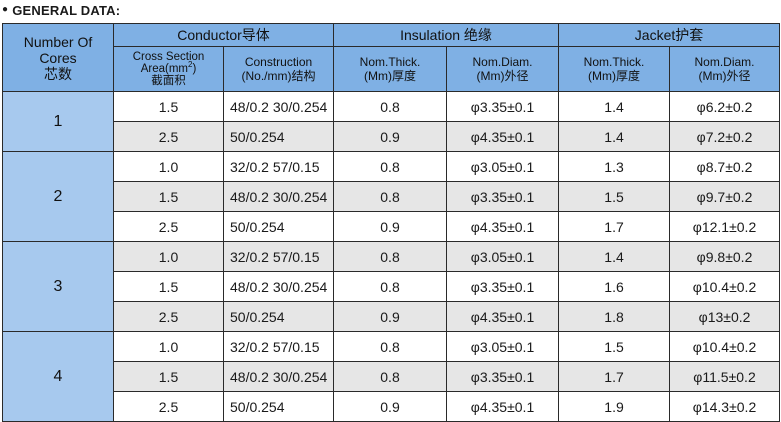 The image size is (781, 422). I want to click on header-jac-thick-line2: (Mm)厚度, so click(614, 76).